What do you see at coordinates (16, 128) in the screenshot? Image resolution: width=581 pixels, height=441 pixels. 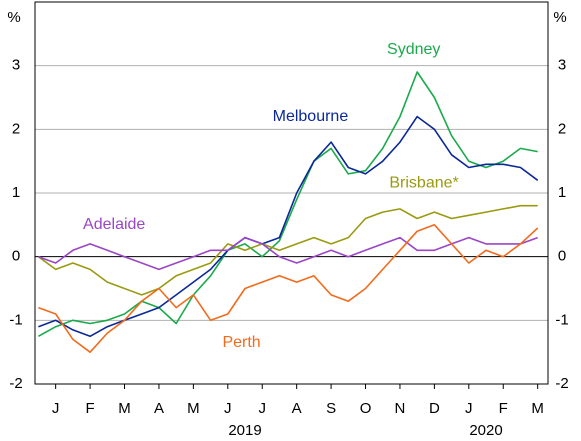 I see `y-tick-label-left: 2` at bounding box center [16, 128].